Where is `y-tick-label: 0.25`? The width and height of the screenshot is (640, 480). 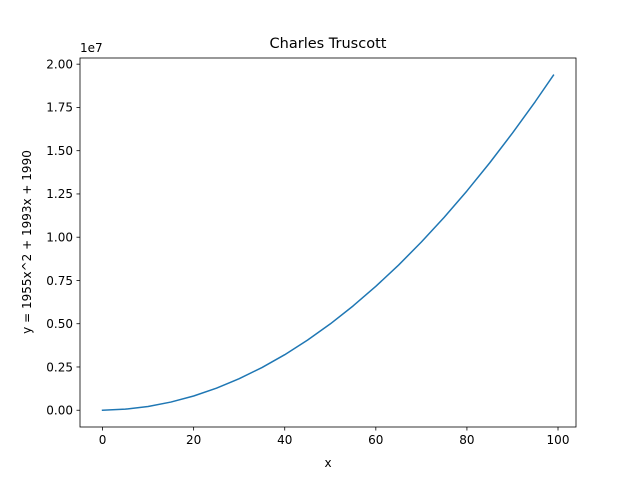
y-tick-label: 0.25 is located at coordinates (59, 367).